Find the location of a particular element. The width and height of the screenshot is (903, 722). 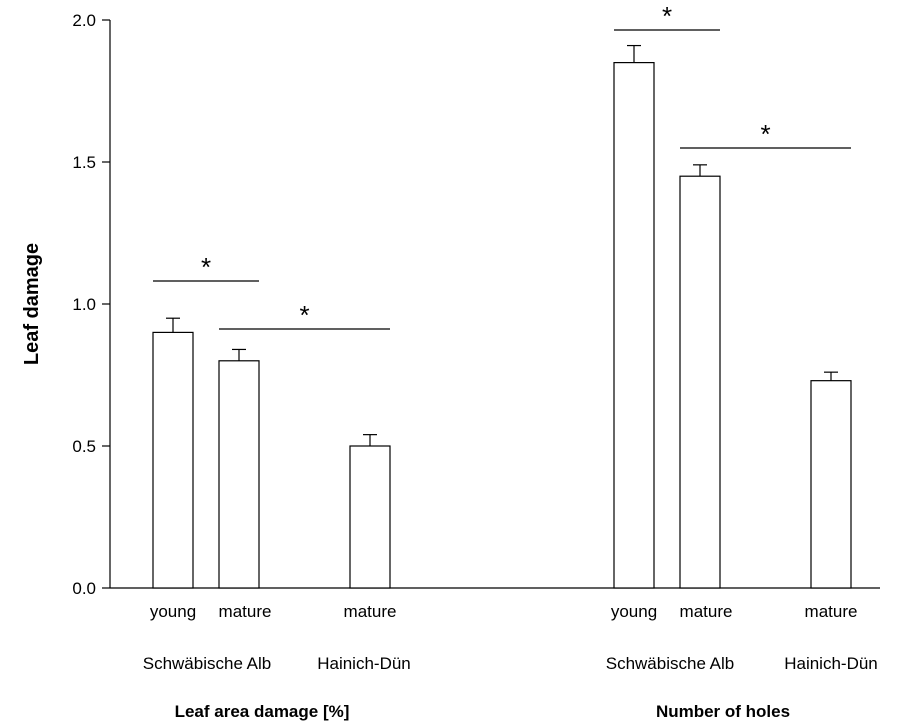

y-tick-label: 0.5 is located at coordinates (84, 446).